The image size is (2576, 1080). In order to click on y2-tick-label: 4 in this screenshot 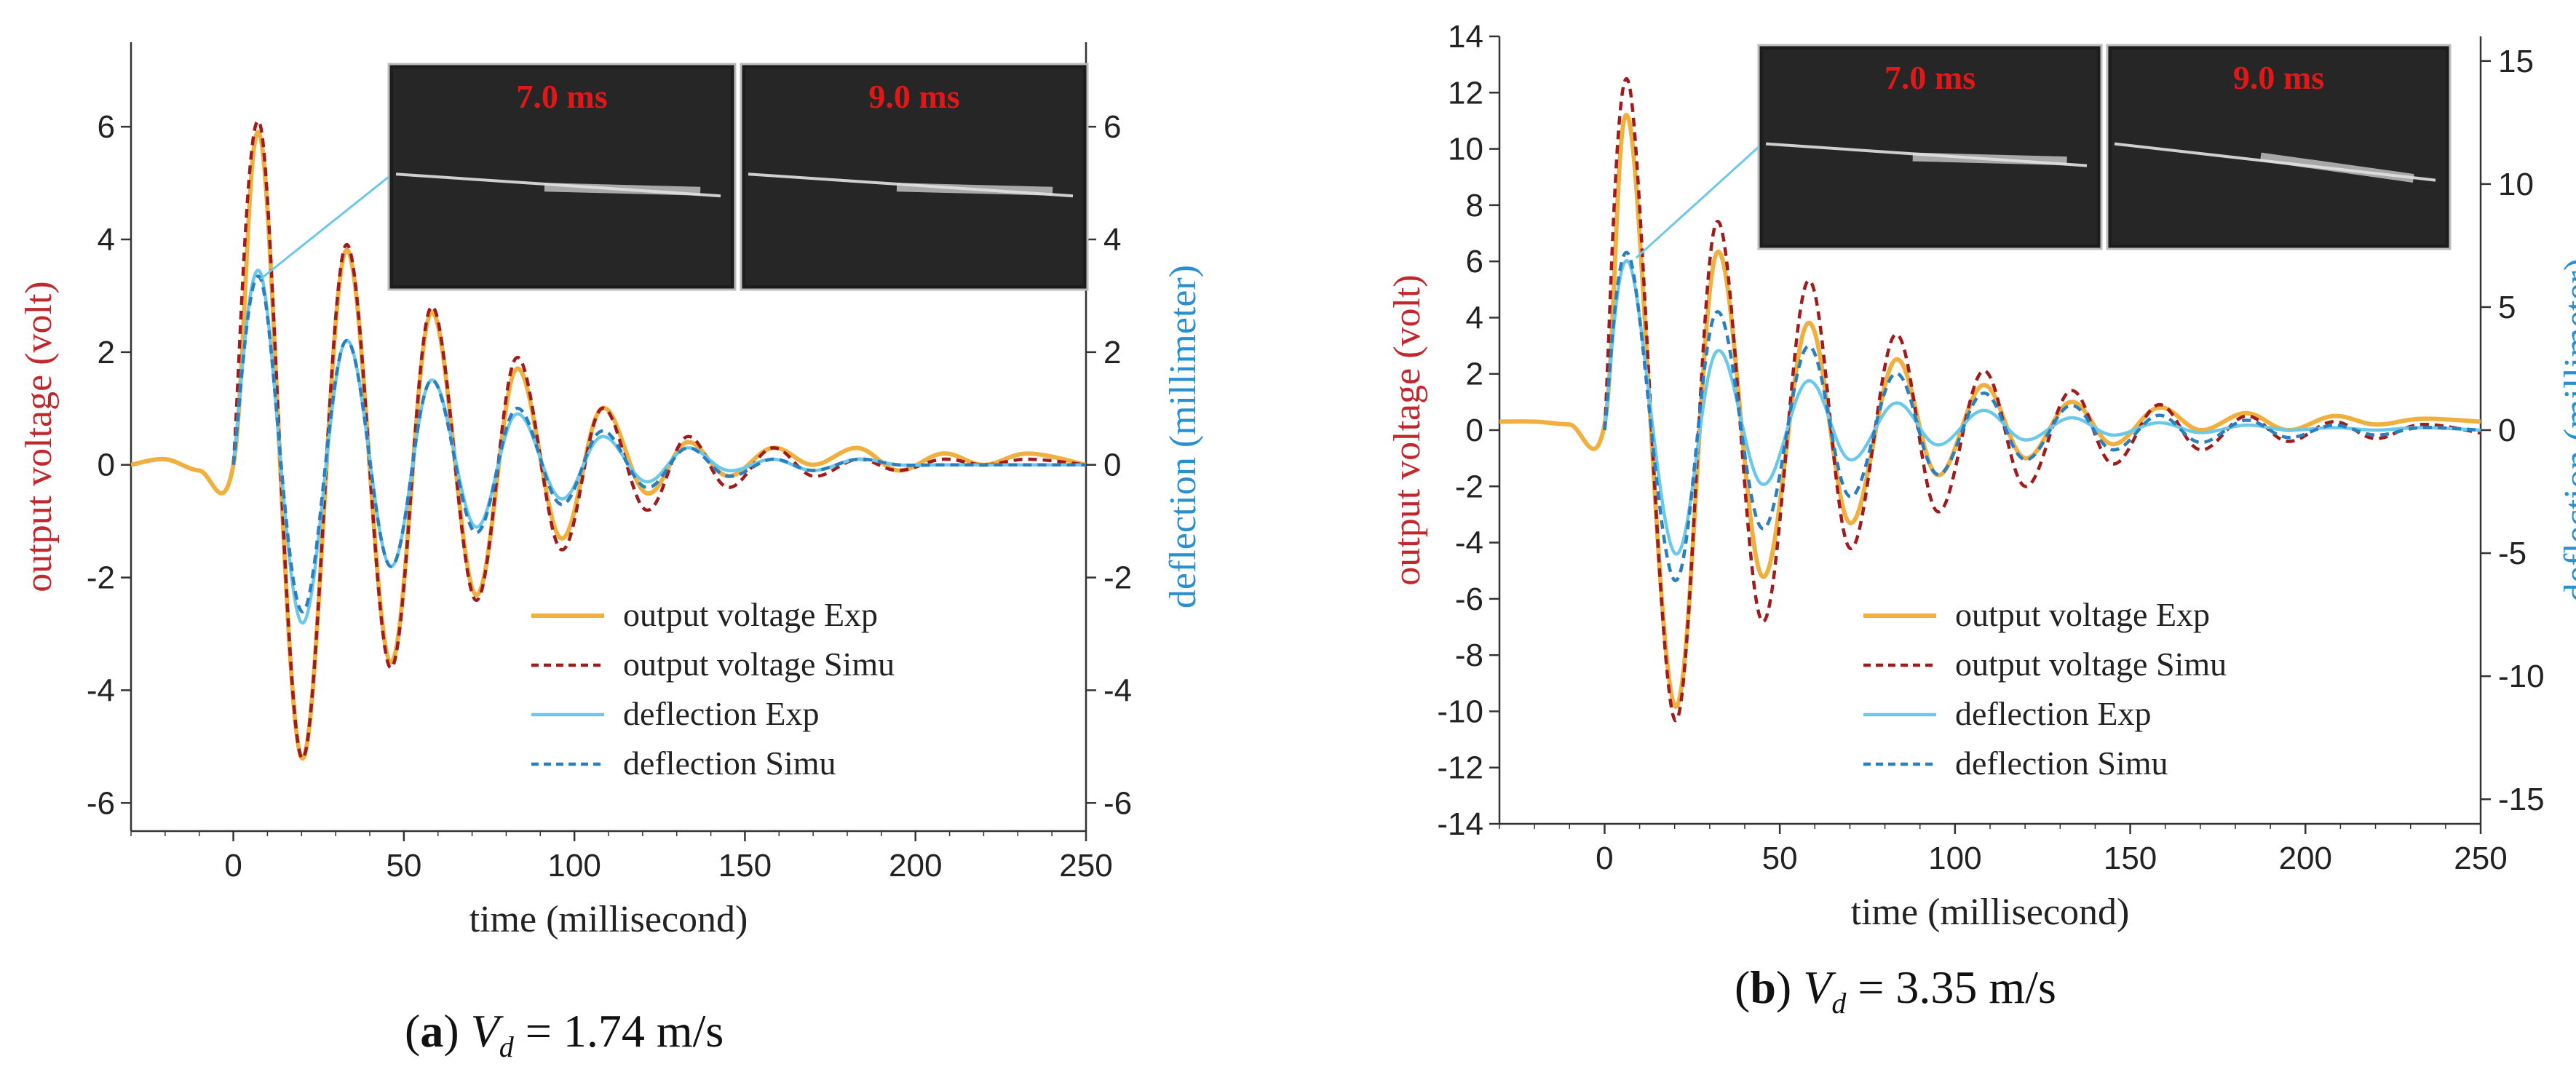, I will do `click(1112, 240)`.